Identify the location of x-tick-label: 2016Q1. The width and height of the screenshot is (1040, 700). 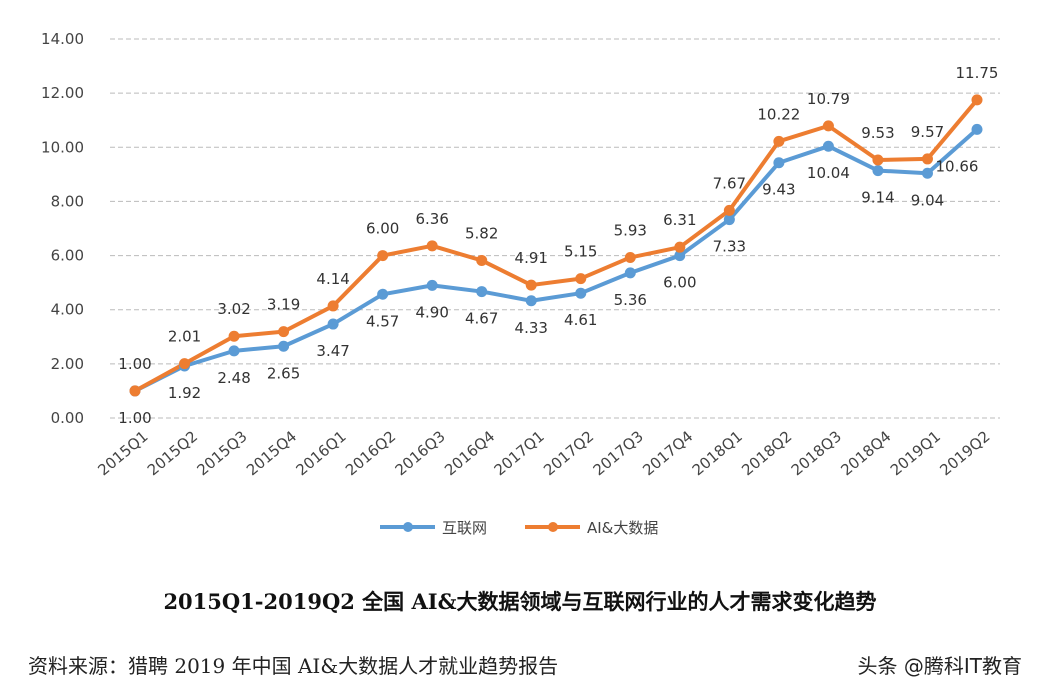
(321, 453).